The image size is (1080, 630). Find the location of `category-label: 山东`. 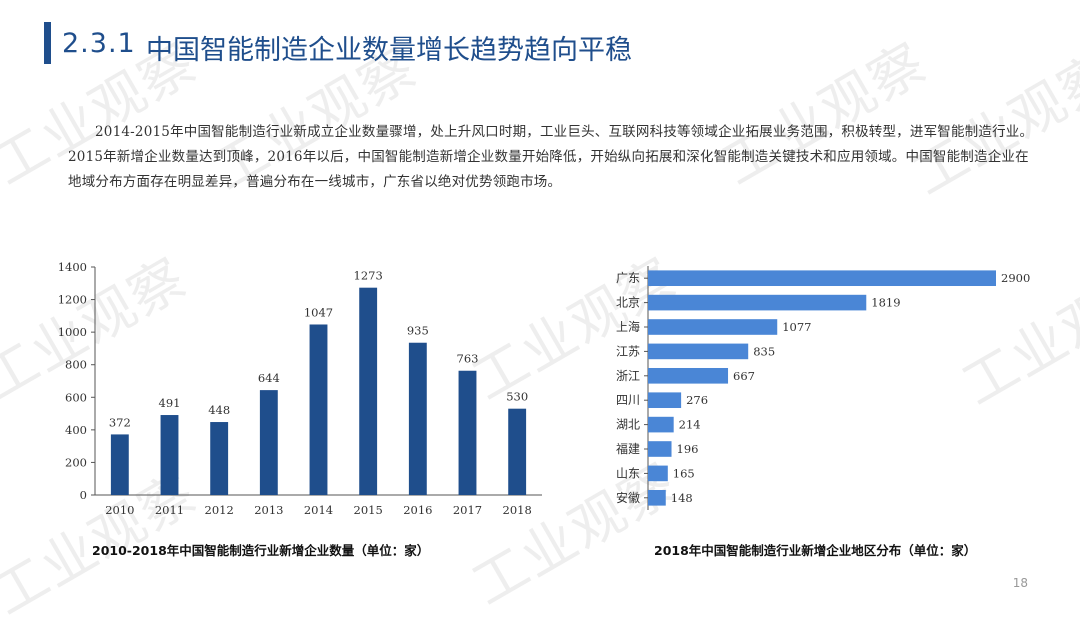

category-label: 山东 is located at coordinates (628, 473).